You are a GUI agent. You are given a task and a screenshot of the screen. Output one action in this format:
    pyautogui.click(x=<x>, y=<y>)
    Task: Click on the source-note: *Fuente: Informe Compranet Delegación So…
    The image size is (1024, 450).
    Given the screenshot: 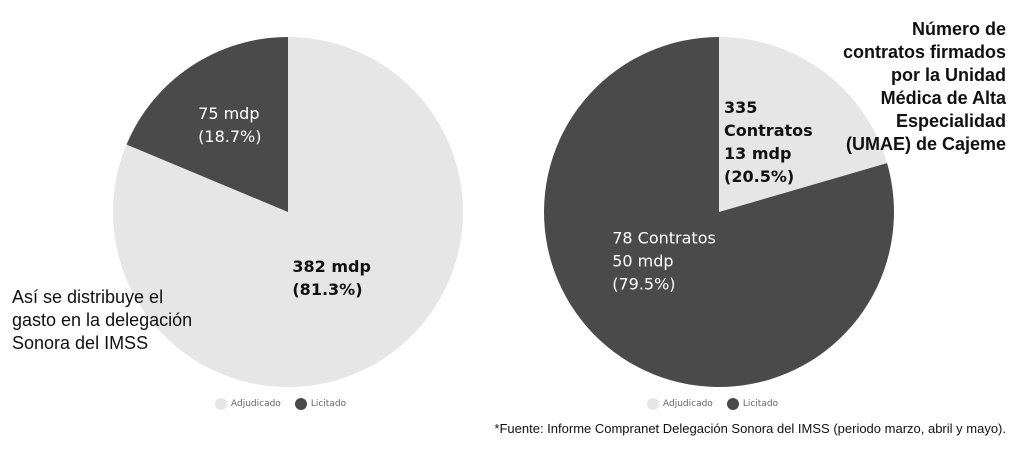 What is the action you would take?
    pyautogui.click(x=750, y=428)
    